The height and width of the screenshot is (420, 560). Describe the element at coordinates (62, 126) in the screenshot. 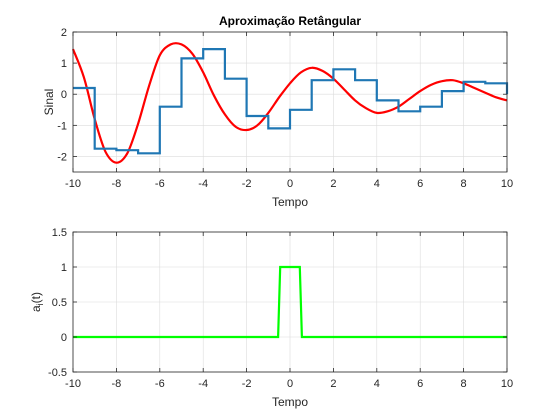

I see `y-tick-label: -1` at that location.